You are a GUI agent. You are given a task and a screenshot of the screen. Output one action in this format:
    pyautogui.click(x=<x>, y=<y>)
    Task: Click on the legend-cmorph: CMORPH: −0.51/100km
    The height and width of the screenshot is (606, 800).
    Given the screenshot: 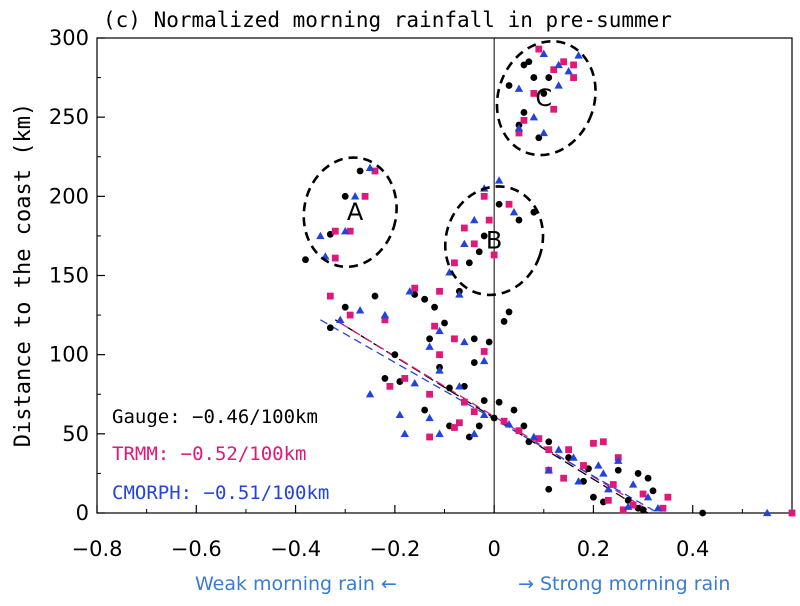 What is the action you would take?
    pyautogui.click(x=220, y=493)
    